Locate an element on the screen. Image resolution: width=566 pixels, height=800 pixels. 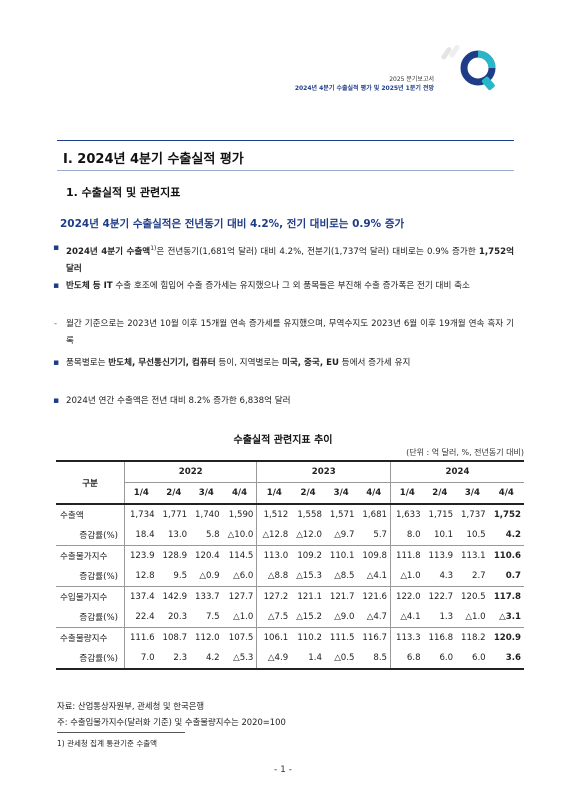
table-cell: 110.6 is located at coordinates (506, 555).